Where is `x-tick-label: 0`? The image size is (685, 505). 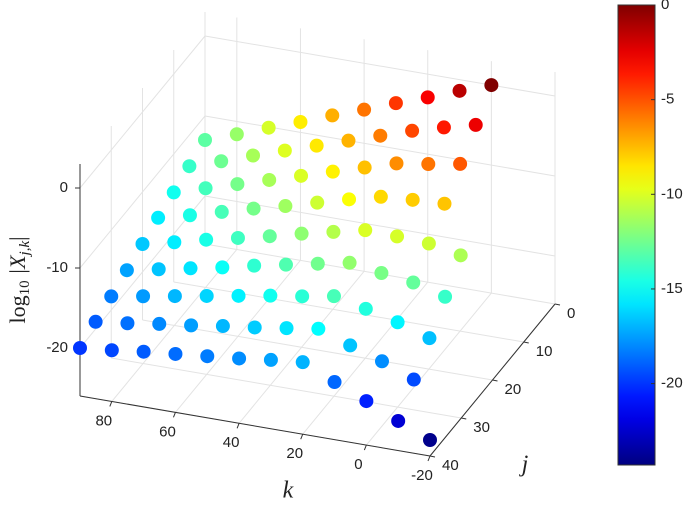
x-tick-label: 0 is located at coordinates (358, 464).